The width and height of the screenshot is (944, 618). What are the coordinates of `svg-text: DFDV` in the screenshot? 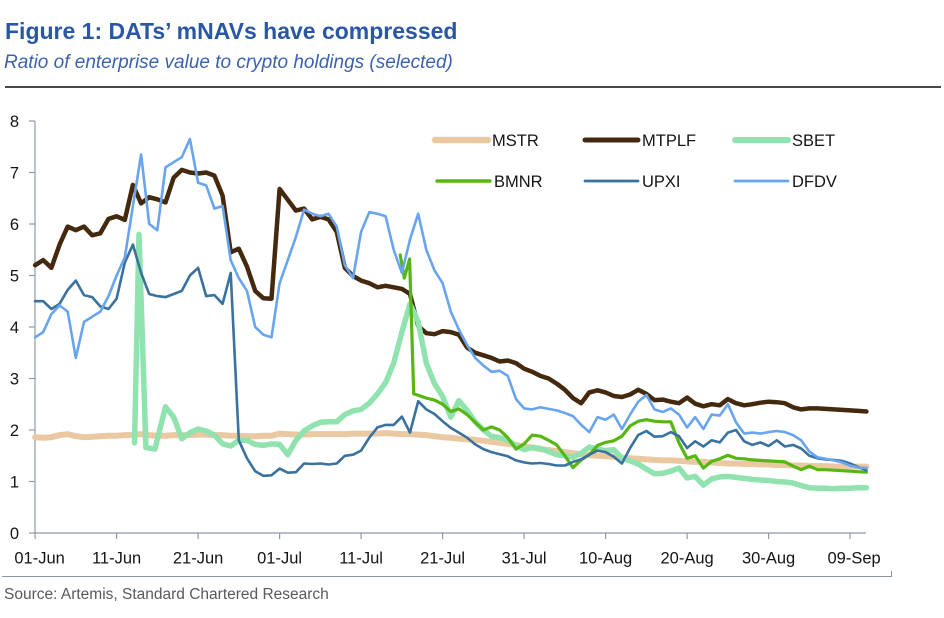 It's located at (814, 182).